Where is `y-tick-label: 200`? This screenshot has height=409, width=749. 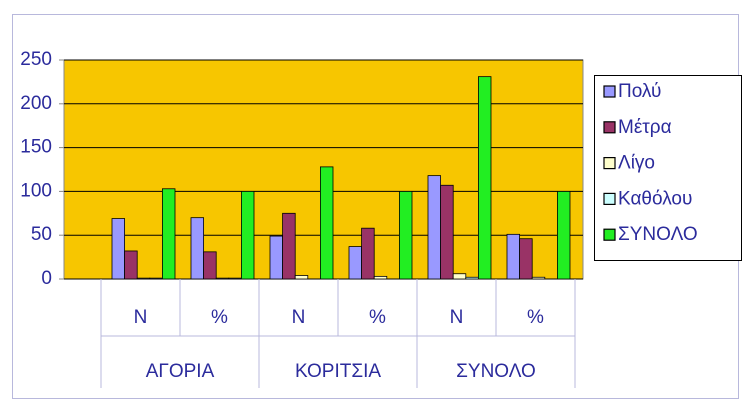
y-tick-label: 200 is located at coordinates (36, 103).